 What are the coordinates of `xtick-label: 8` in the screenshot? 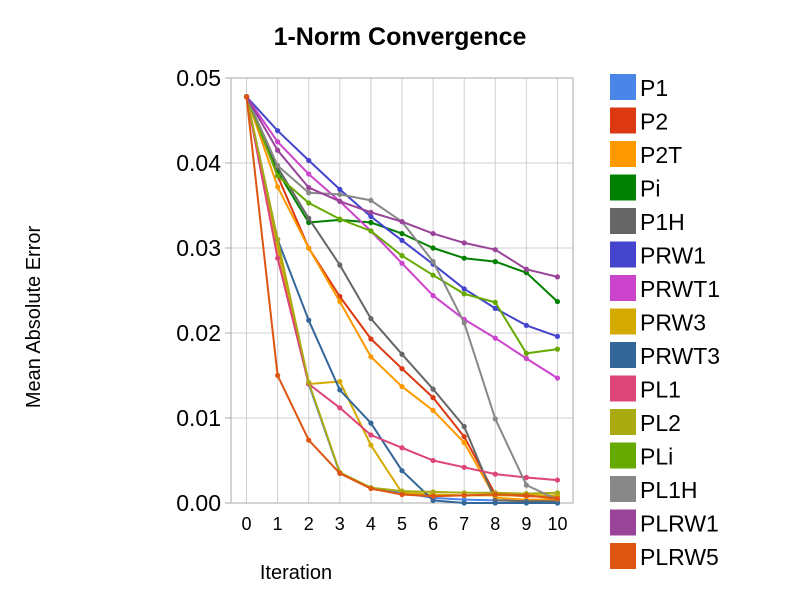 It's located at (495, 524).